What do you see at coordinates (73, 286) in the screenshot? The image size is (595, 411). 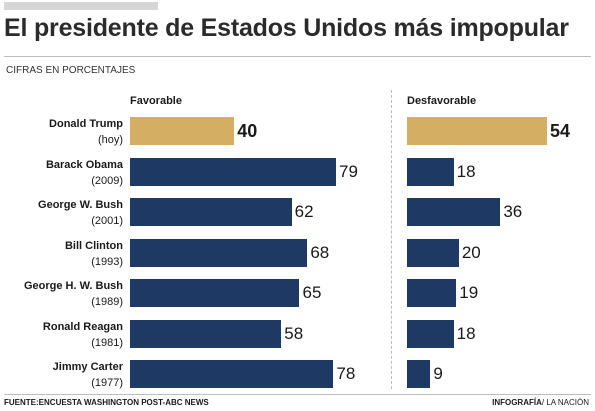 I see `president-name: George H. W. Bush` at bounding box center [73, 286].